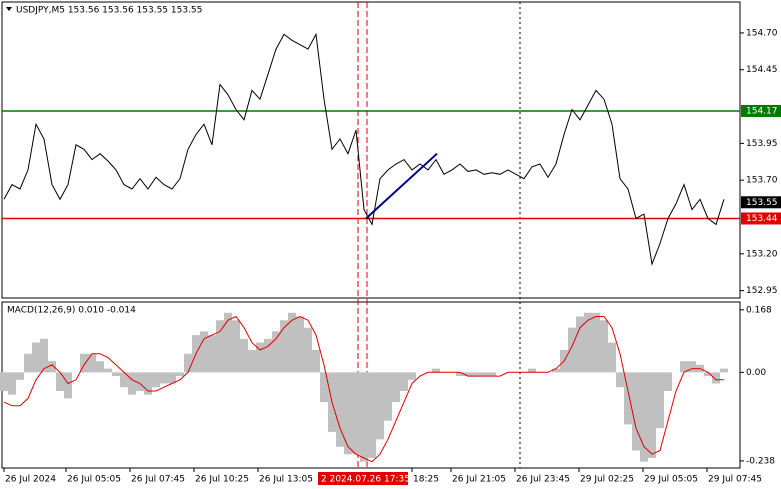 The image size is (781, 489). Describe the element at coordinates (762, 181) in the screenshot. I see `y-tick-label: 153.70` at that location.